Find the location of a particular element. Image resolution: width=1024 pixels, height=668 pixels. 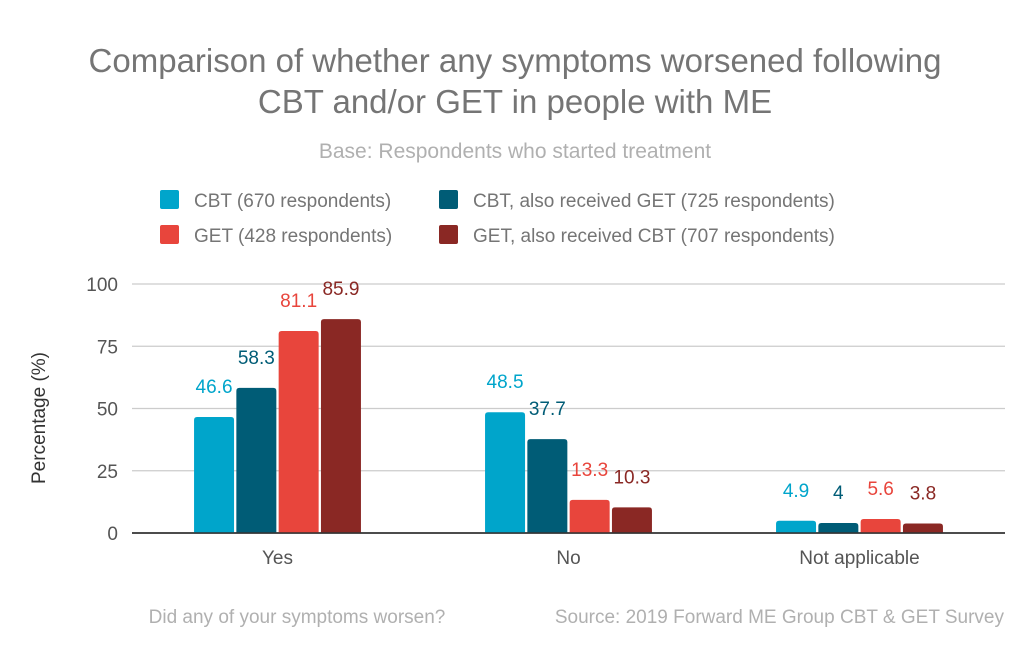

y-tick-label: 50 is located at coordinates (107, 410).